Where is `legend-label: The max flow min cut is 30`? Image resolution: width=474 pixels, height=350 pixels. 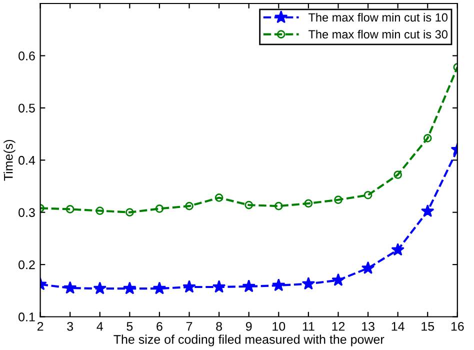 legend-label: The max flow min cut is 30 is located at coordinates (378, 34).